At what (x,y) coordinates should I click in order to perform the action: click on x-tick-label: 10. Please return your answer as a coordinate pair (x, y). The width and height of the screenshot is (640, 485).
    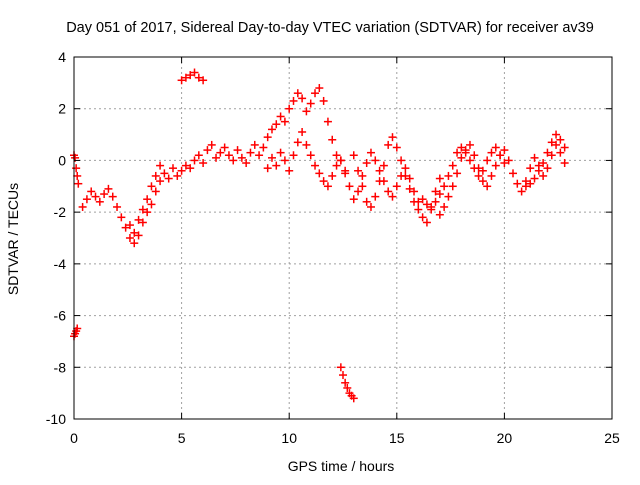
    Looking at the image, I should click on (289, 438).